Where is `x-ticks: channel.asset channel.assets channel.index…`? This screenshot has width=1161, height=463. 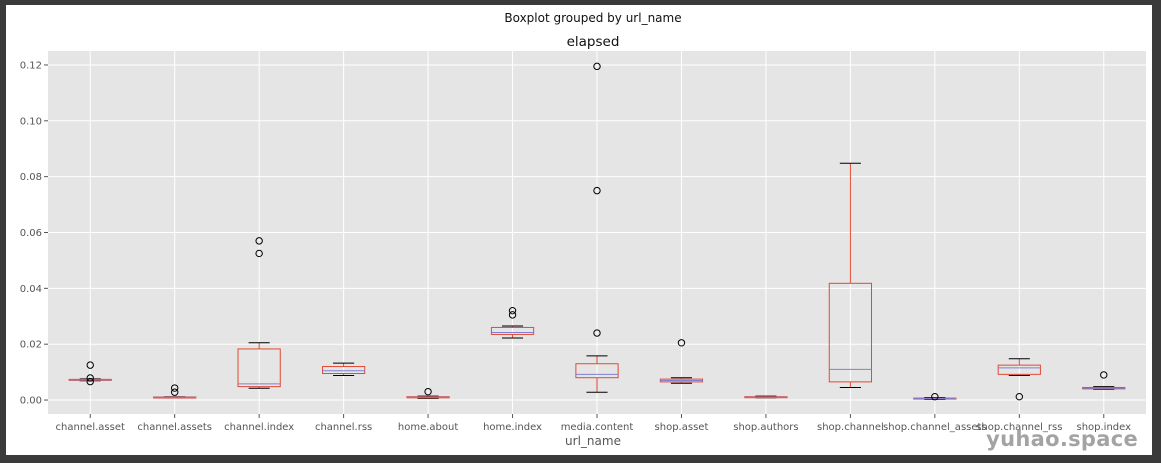
x-ticks: channel.asset channel.assets channel.index… is located at coordinates (593, 423).